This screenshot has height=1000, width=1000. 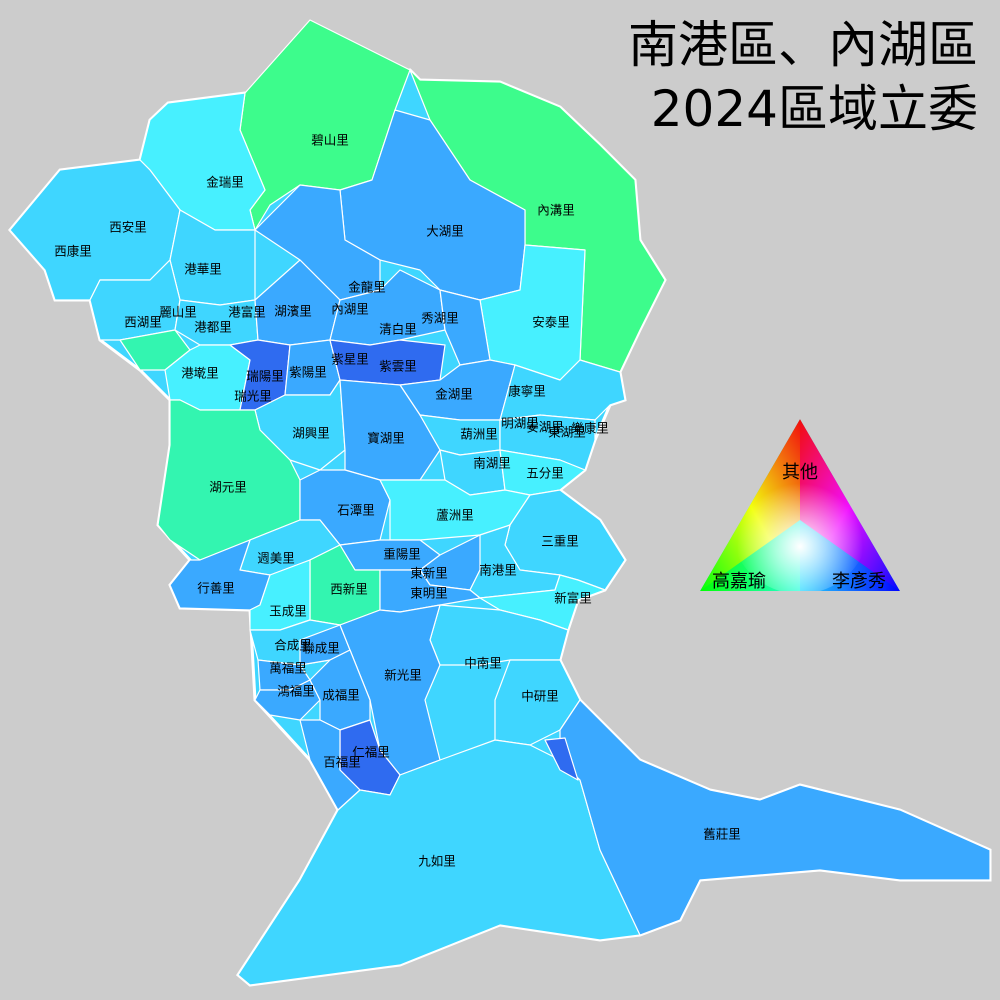 I want to click on village-label: 重陽里, so click(x=402, y=554).